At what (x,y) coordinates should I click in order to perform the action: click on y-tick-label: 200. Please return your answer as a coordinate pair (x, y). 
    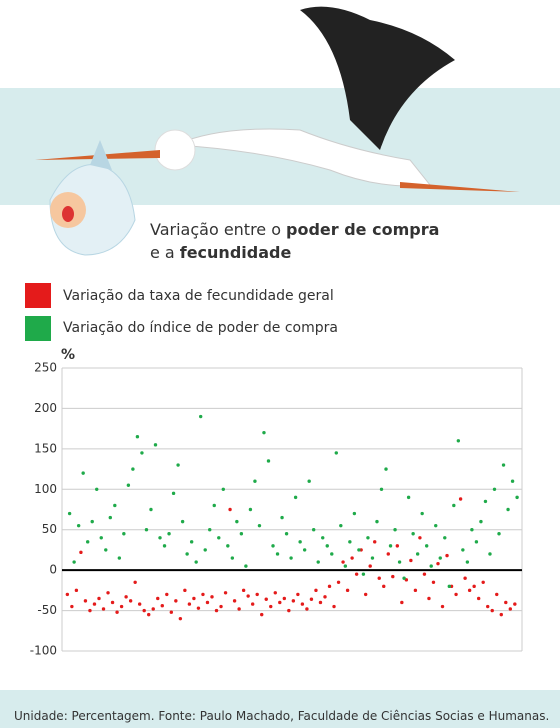
    Looking at the image, I should click on (45, 408).